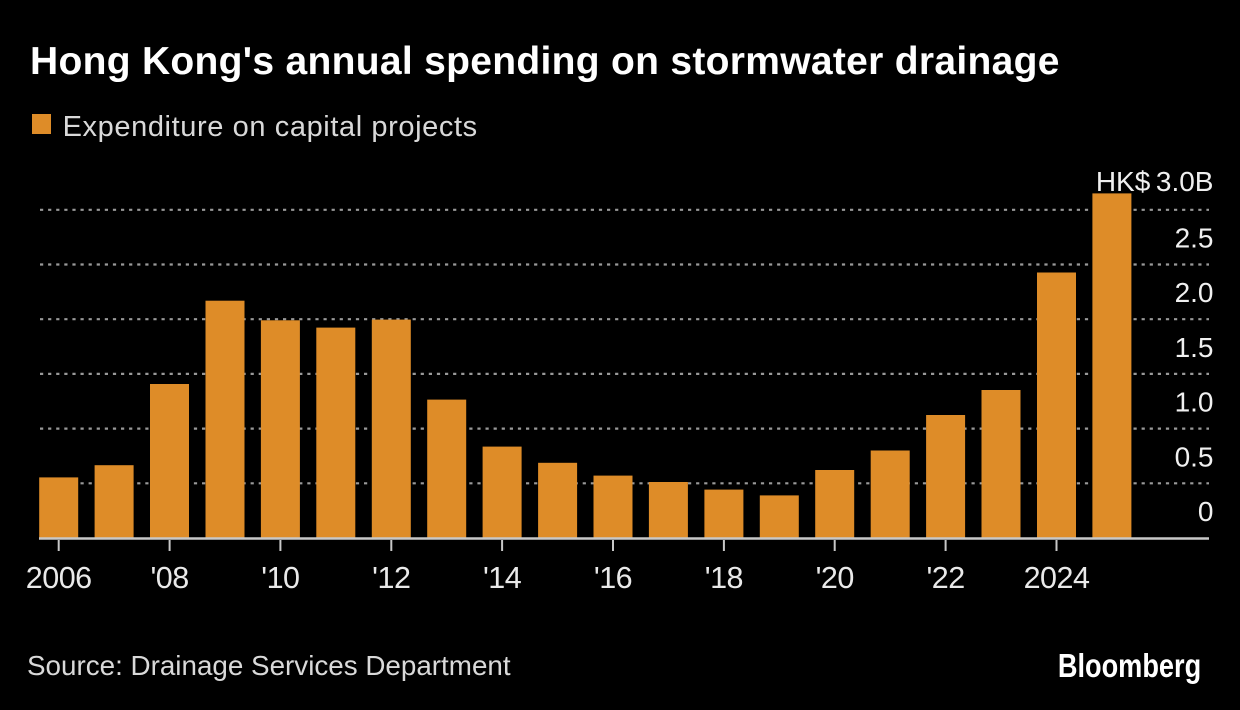 The image size is (1240, 710). I want to click on svg-text: 1.5, so click(1194, 347).